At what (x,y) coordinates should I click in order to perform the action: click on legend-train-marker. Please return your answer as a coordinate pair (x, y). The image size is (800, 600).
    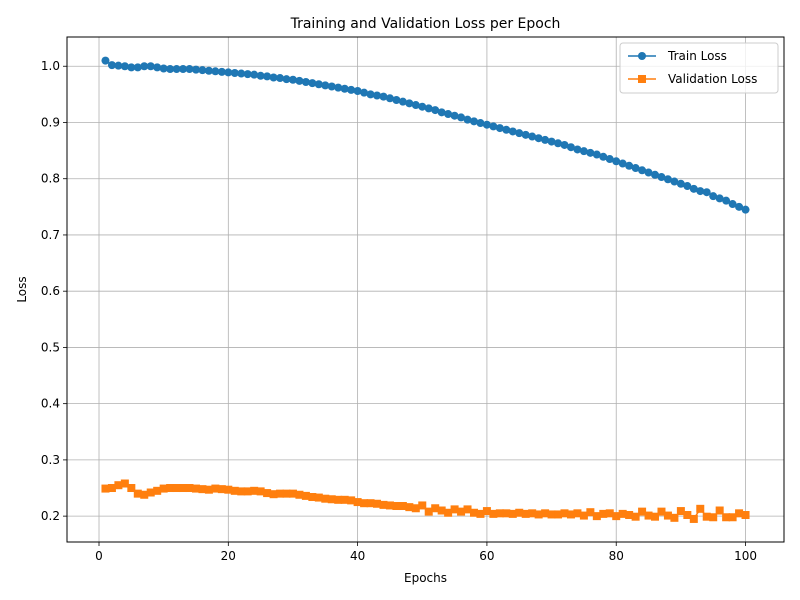
    Looking at the image, I should click on (642, 56).